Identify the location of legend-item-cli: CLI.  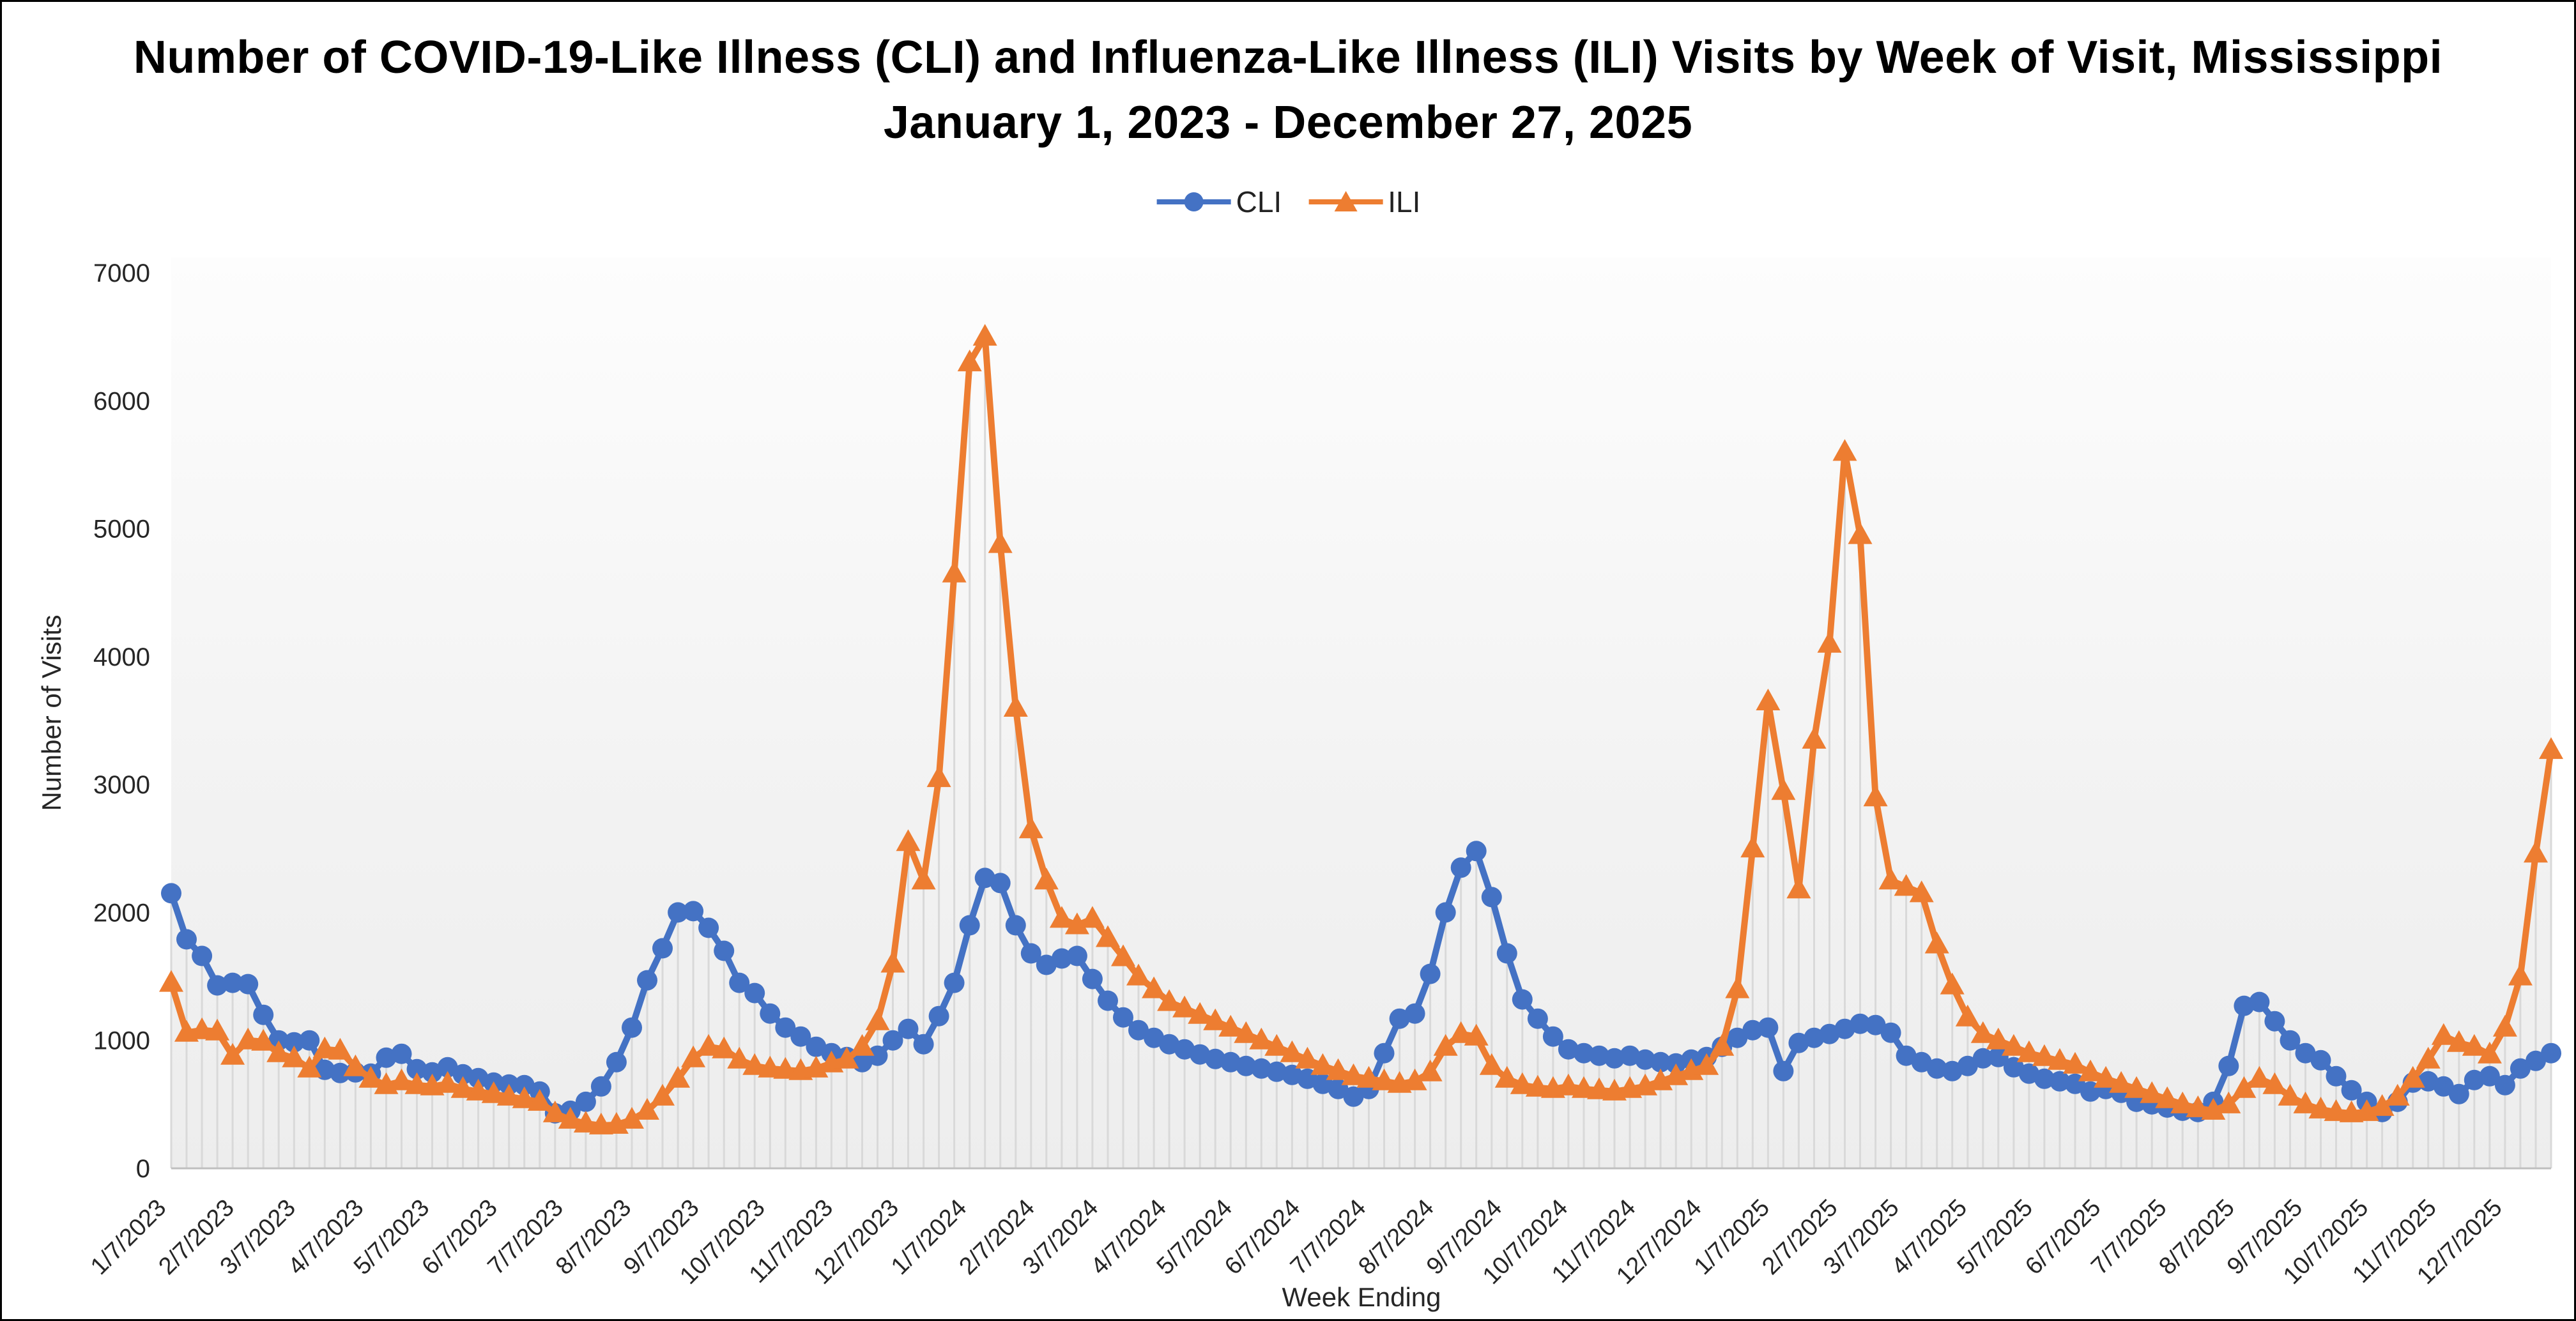
(1219, 202).